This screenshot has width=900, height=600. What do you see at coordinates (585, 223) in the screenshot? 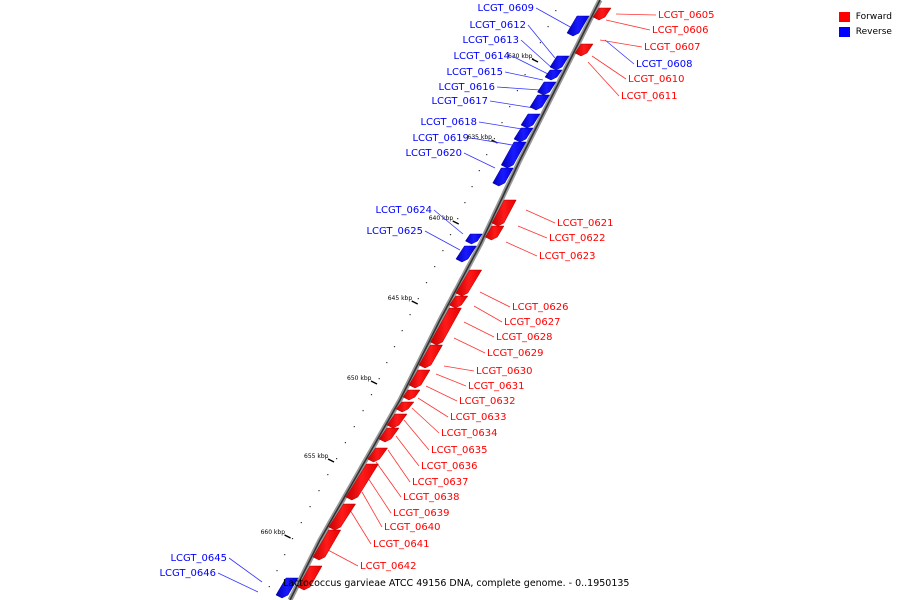
I see `gene-label: LCGT_0621` at bounding box center [585, 223].